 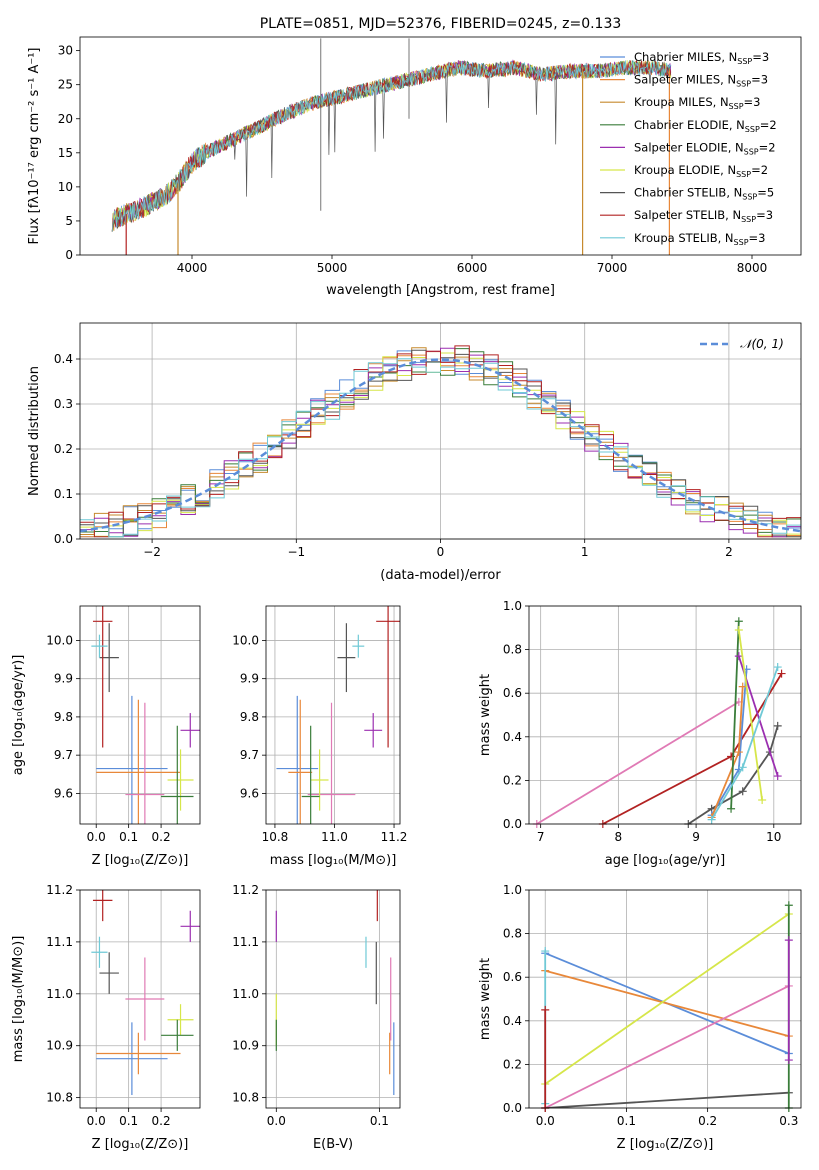 What do you see at coordinates (512, 977) in the screenshot?
I see `y-tick-label: 0.6` at bounding box center [512, 977].